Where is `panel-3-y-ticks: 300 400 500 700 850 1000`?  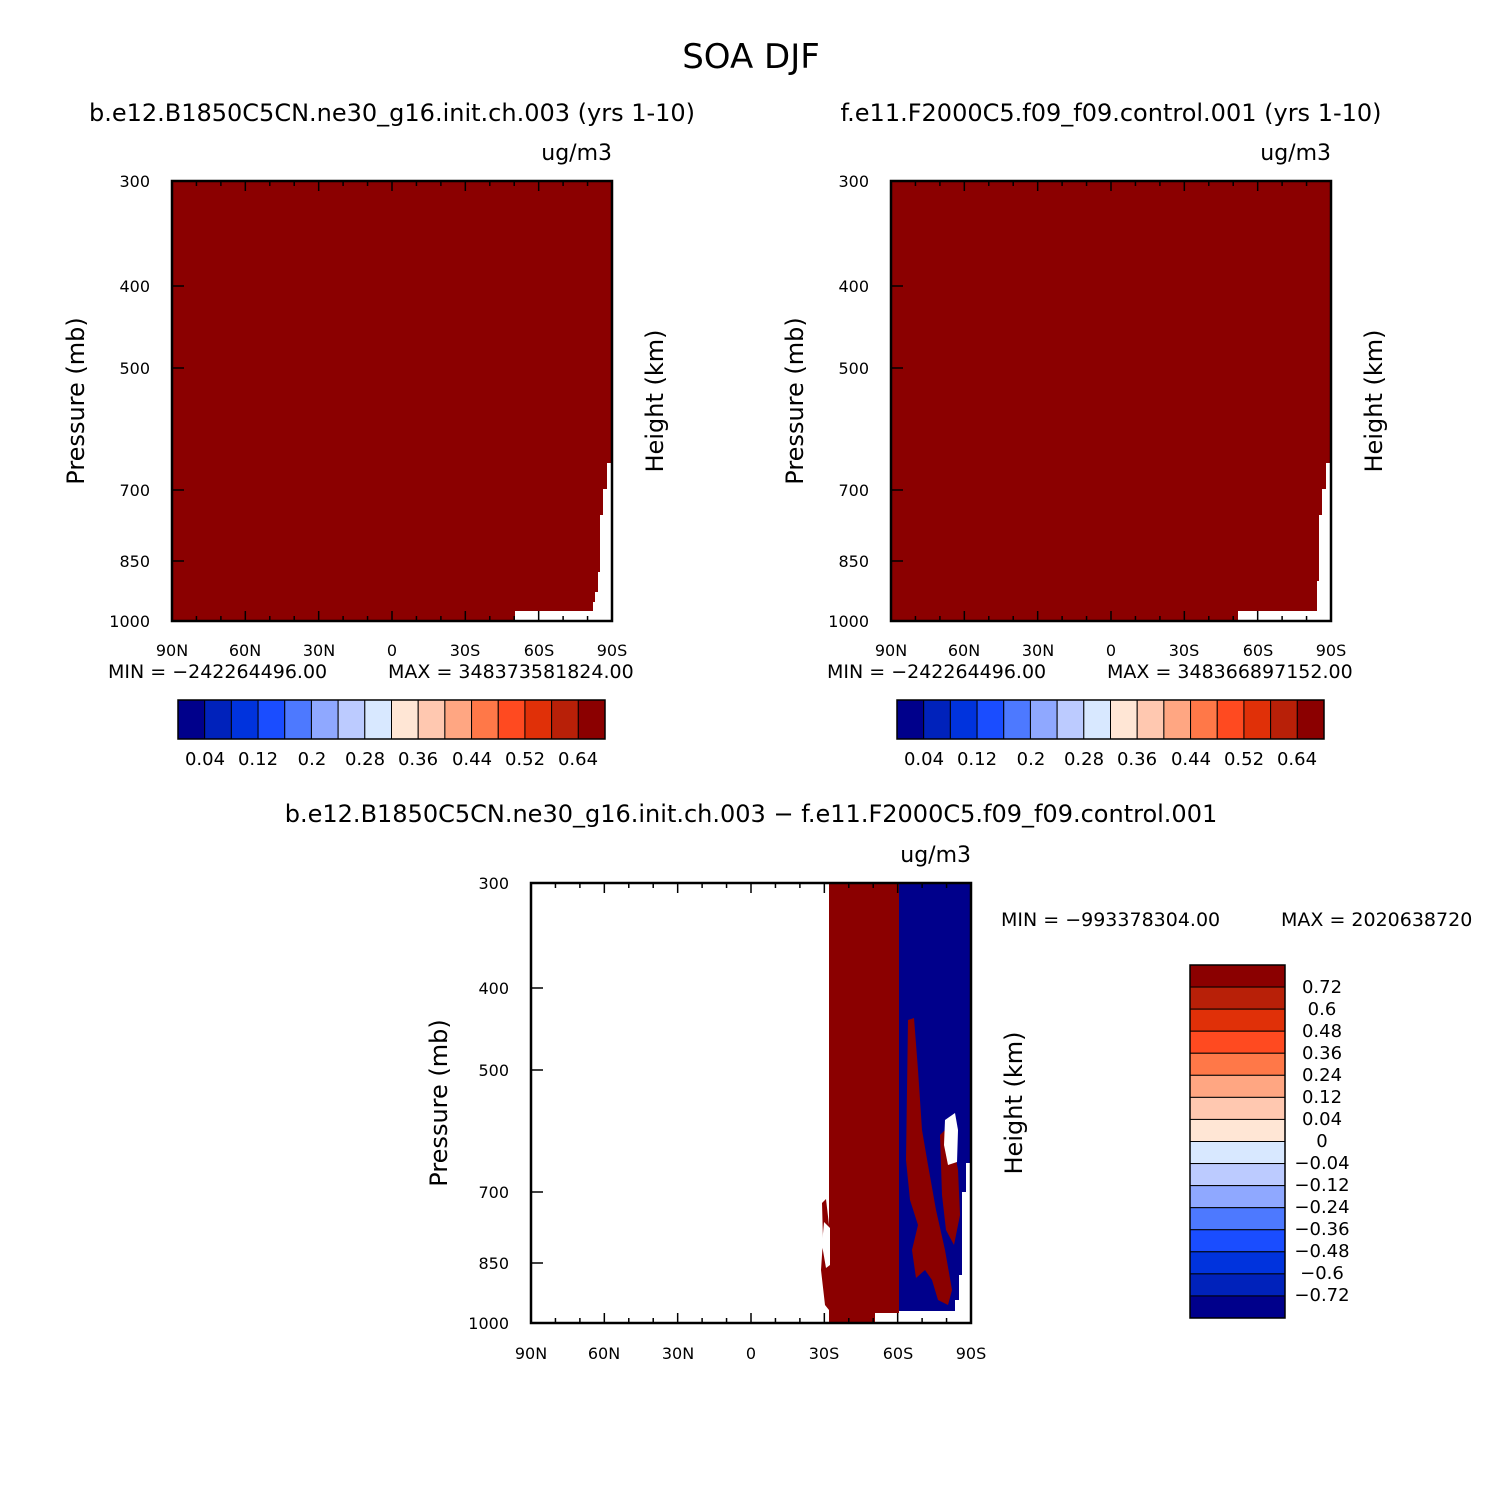 panel-3-y-ticks: 300 400 500 700 850 1000 is located at coordinates (505, 1103).